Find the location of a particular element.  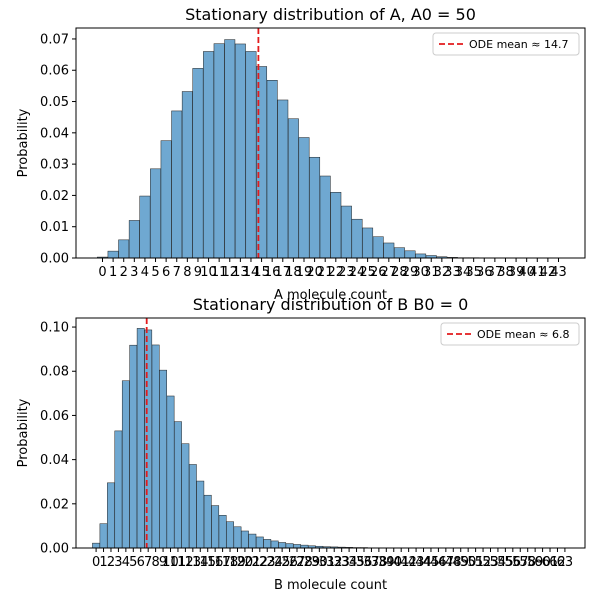

x-tick-label: 55 is located at coordinates (505, 562).